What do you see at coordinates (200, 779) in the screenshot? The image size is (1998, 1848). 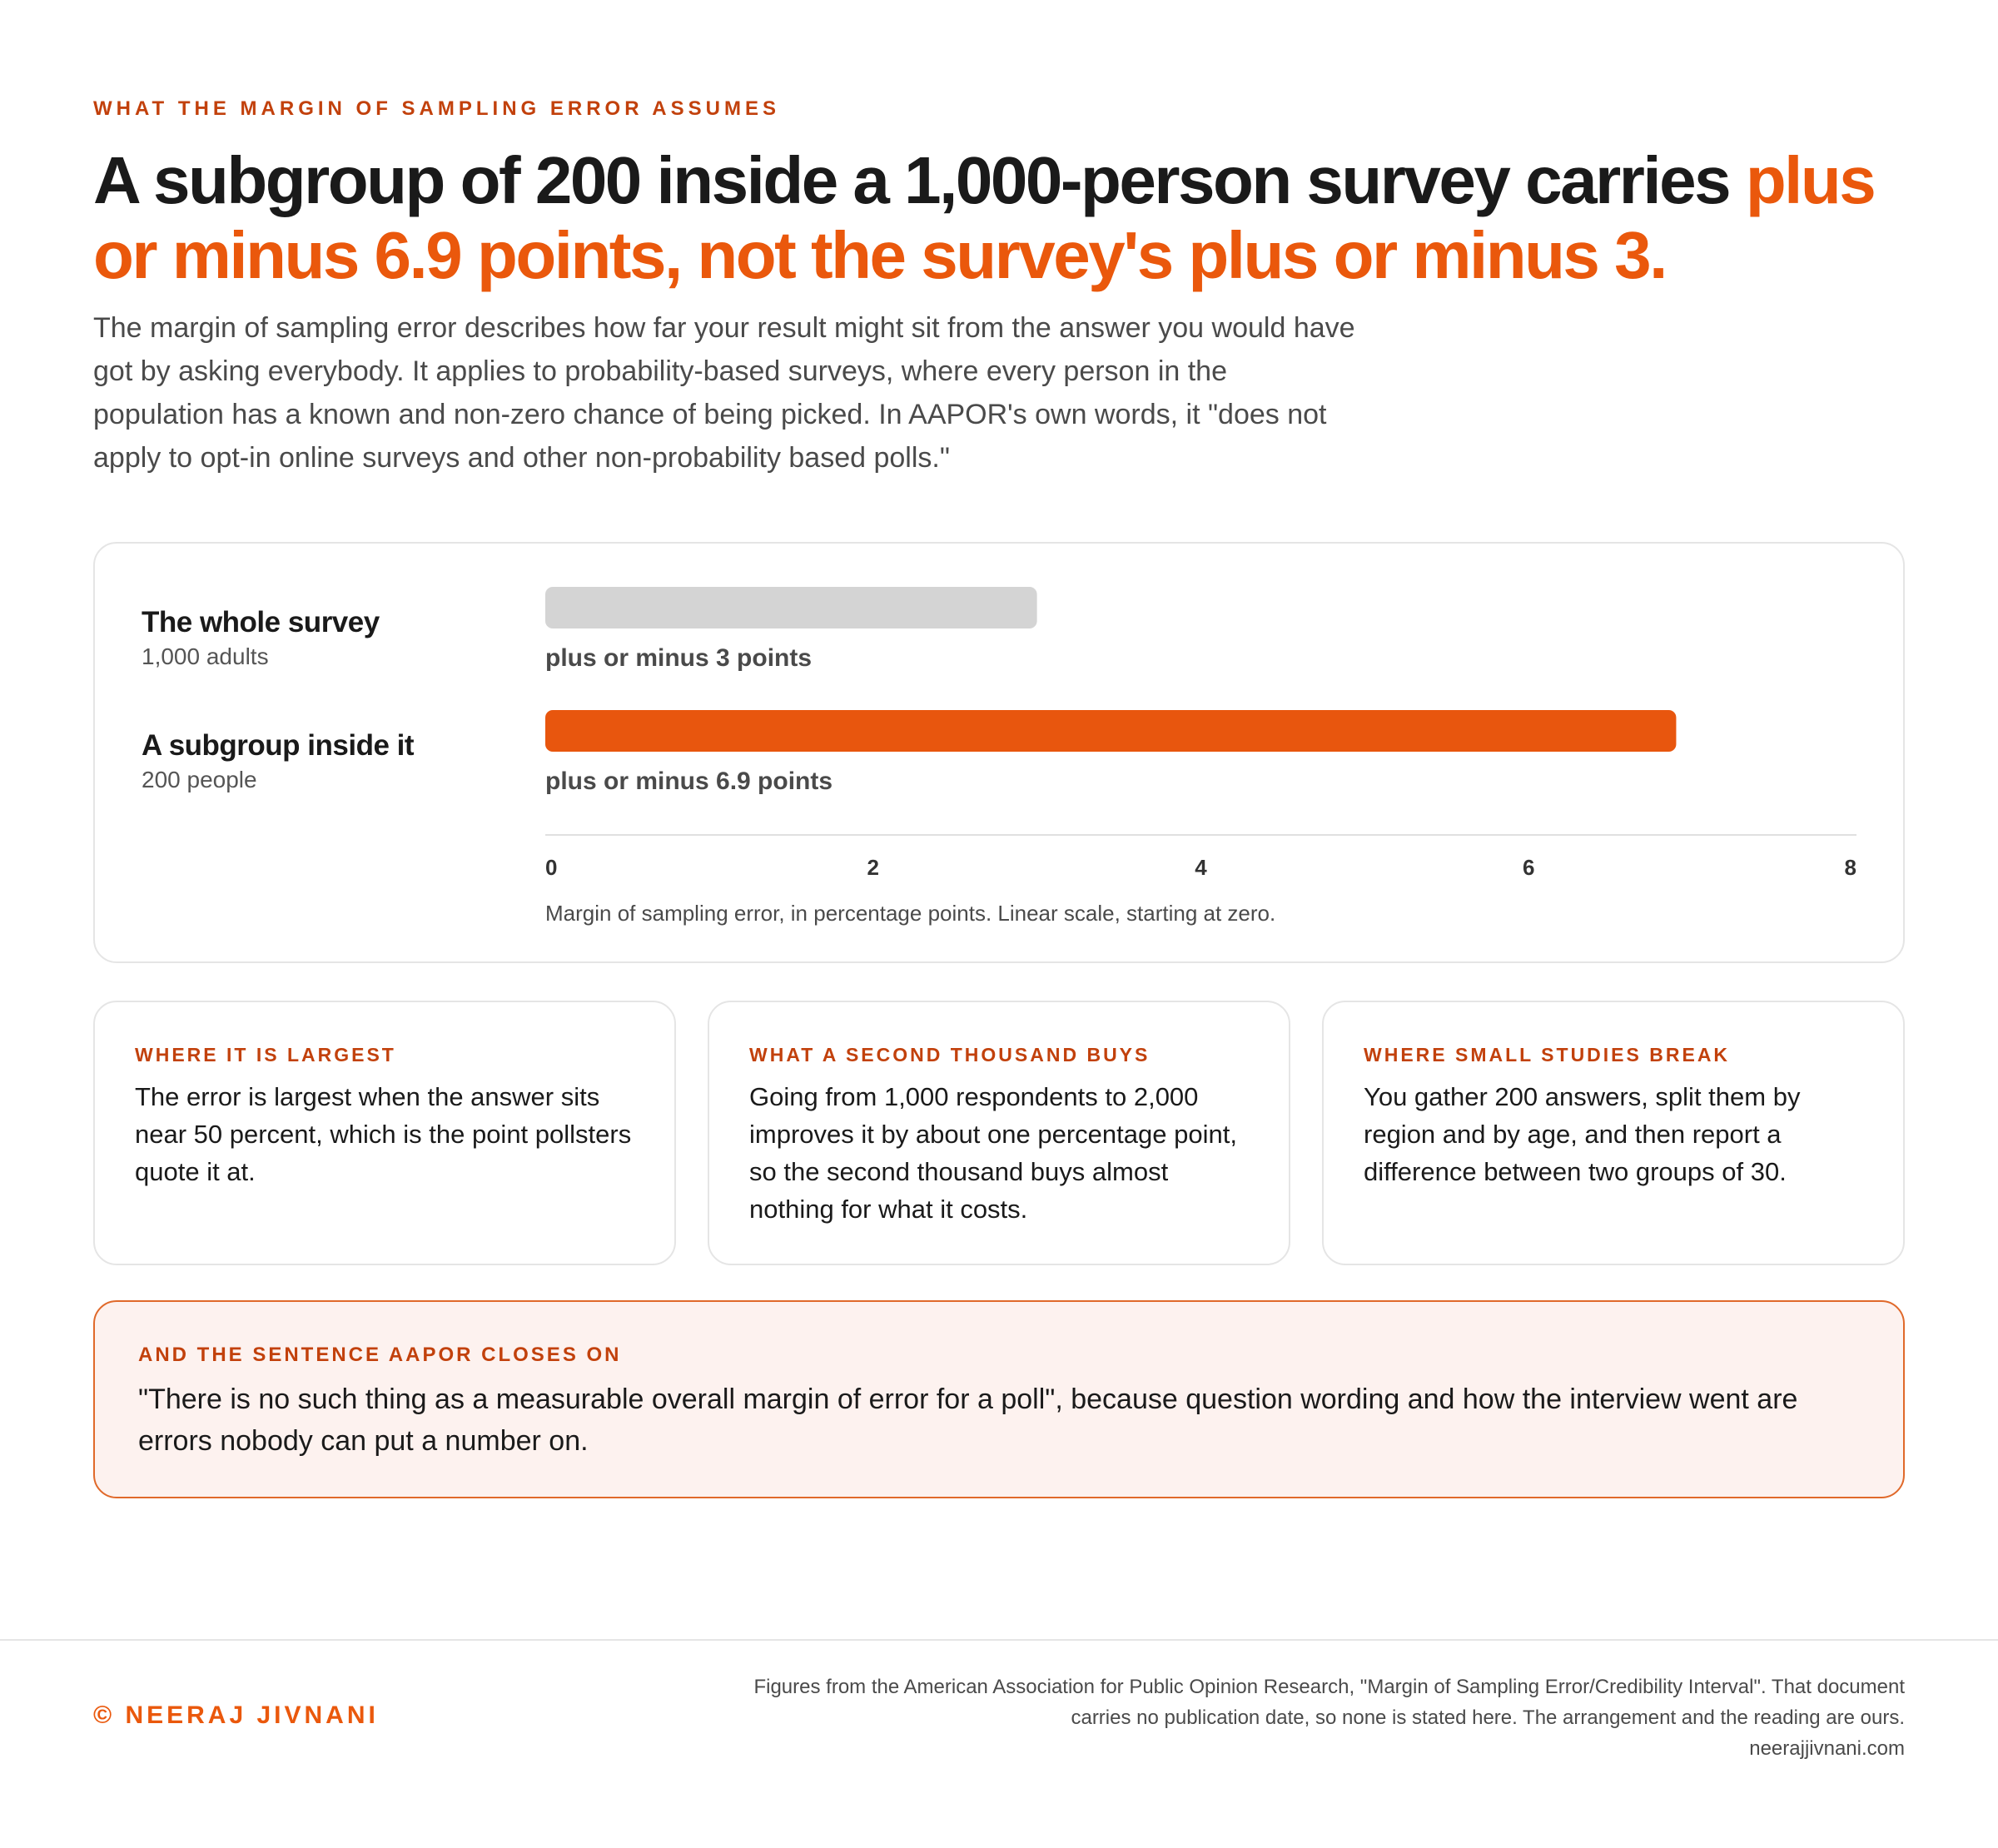 I see `row-subtitle: 200 people` at bounding box center [200, 779].